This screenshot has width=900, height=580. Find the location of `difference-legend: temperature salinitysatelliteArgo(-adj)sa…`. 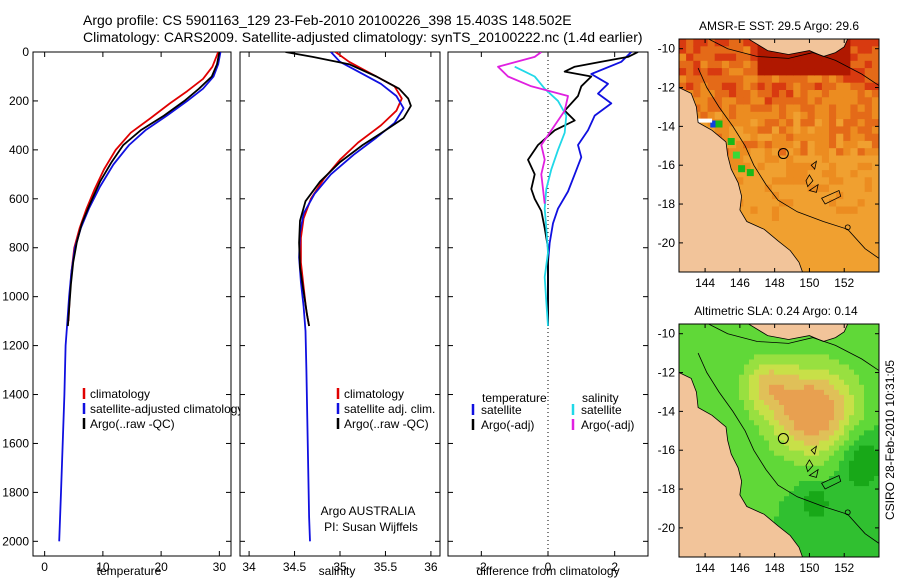

difference-legend: temperature salinitysatelliteArgo(-adj)sa… is located at coordinates (552, 411).